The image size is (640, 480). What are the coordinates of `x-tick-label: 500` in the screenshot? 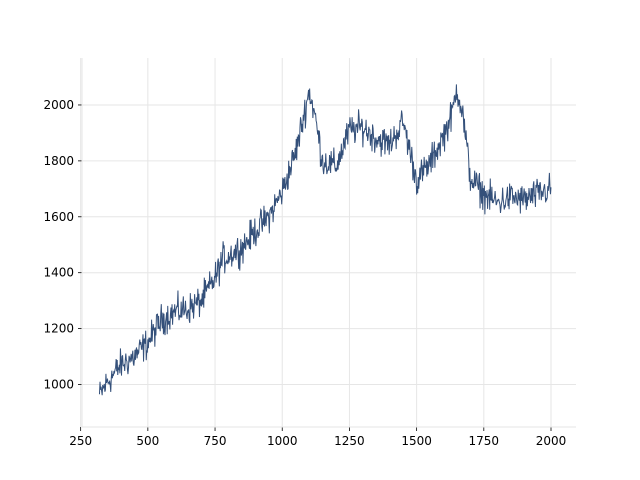 It's located at (147, 441).